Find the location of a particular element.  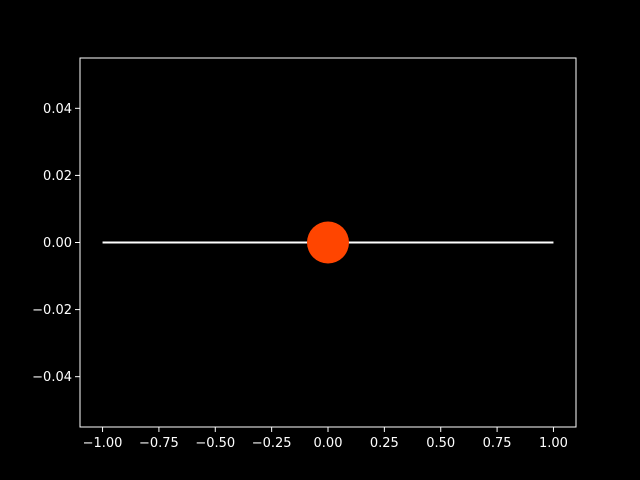

y-tick-label: −0.04 is located at coordinates (52, 377).